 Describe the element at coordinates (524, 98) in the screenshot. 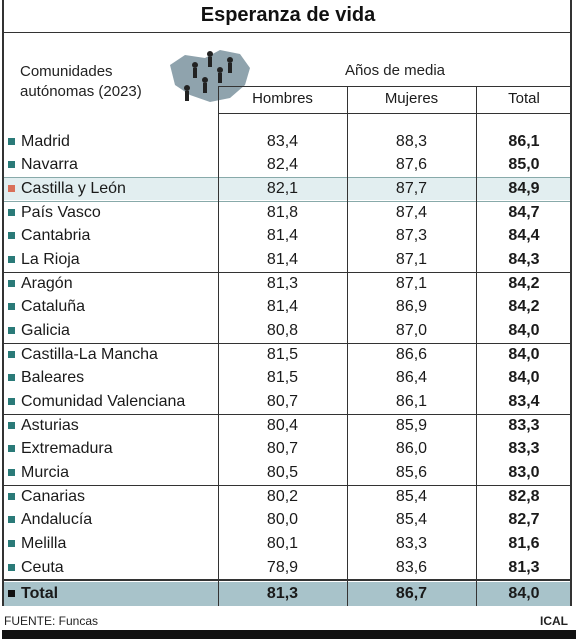

I see `column-header: Total` at that location.